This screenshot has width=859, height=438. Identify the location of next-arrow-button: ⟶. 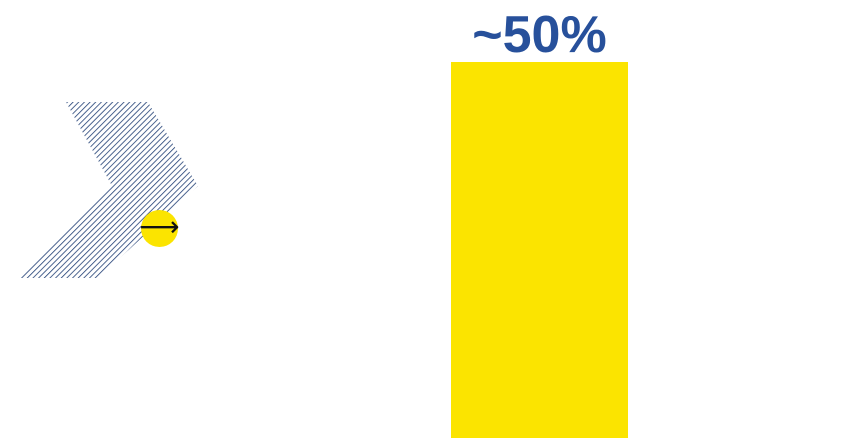
(159, 228).